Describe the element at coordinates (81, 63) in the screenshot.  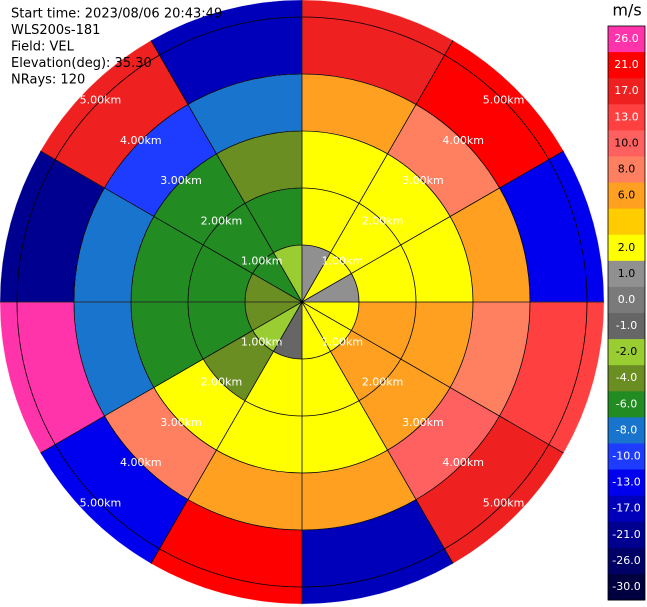
I see `header-line: Elevation(deg): 35.30` at that location.